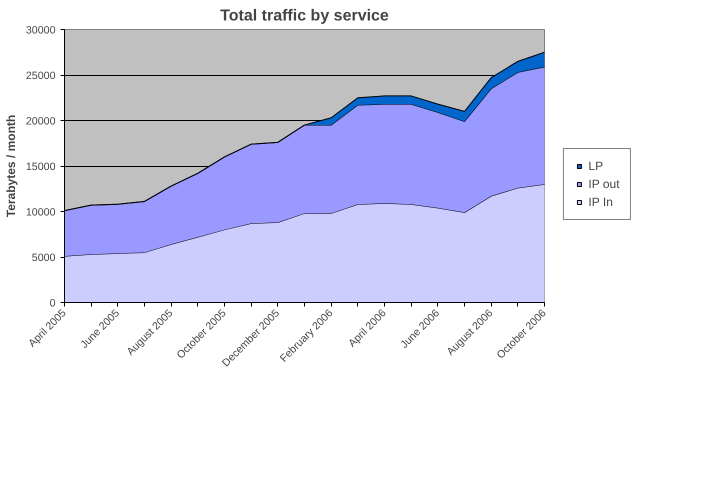 The width and height of the screenshot is (716, 480). What do you see at coordinates (41, 30) in the screenshot?
I see `y-tick-label: 30000` at bounding box center [41, 30].